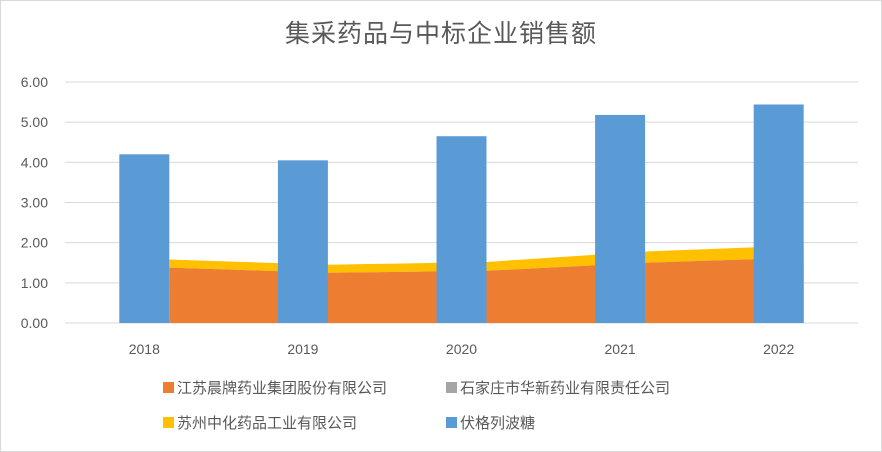 This screenshot has height=452, width=882. I want to click on area-series-suzhou, so click(486, 259).